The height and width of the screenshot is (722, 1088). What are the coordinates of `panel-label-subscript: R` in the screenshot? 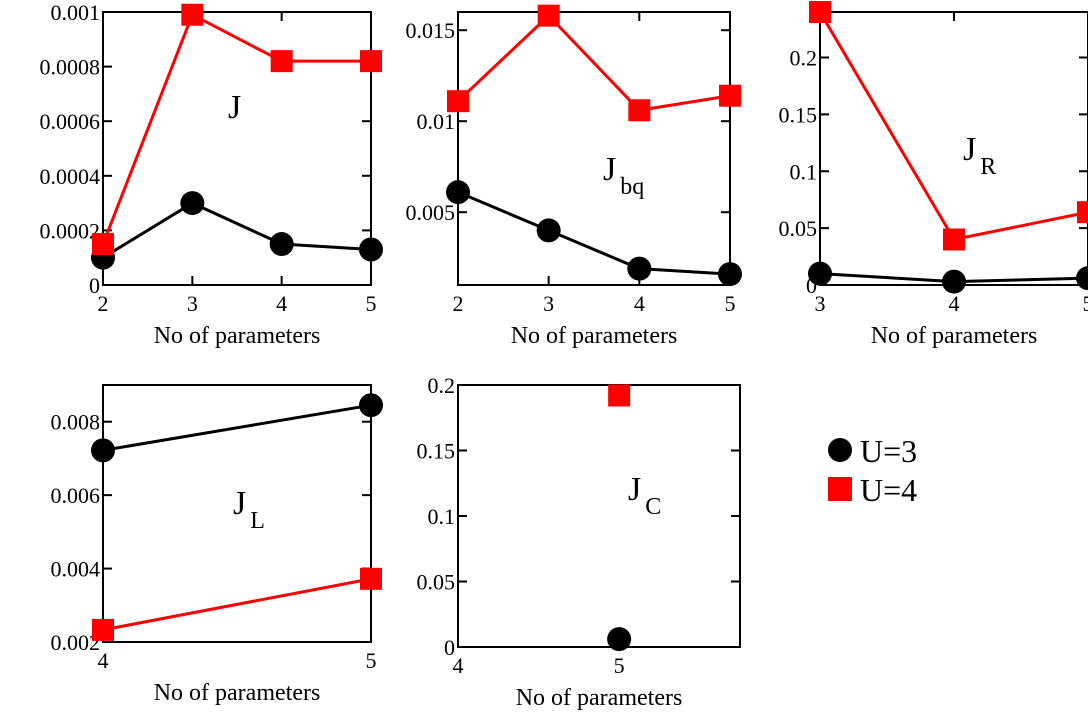 It's located at (988, 167).